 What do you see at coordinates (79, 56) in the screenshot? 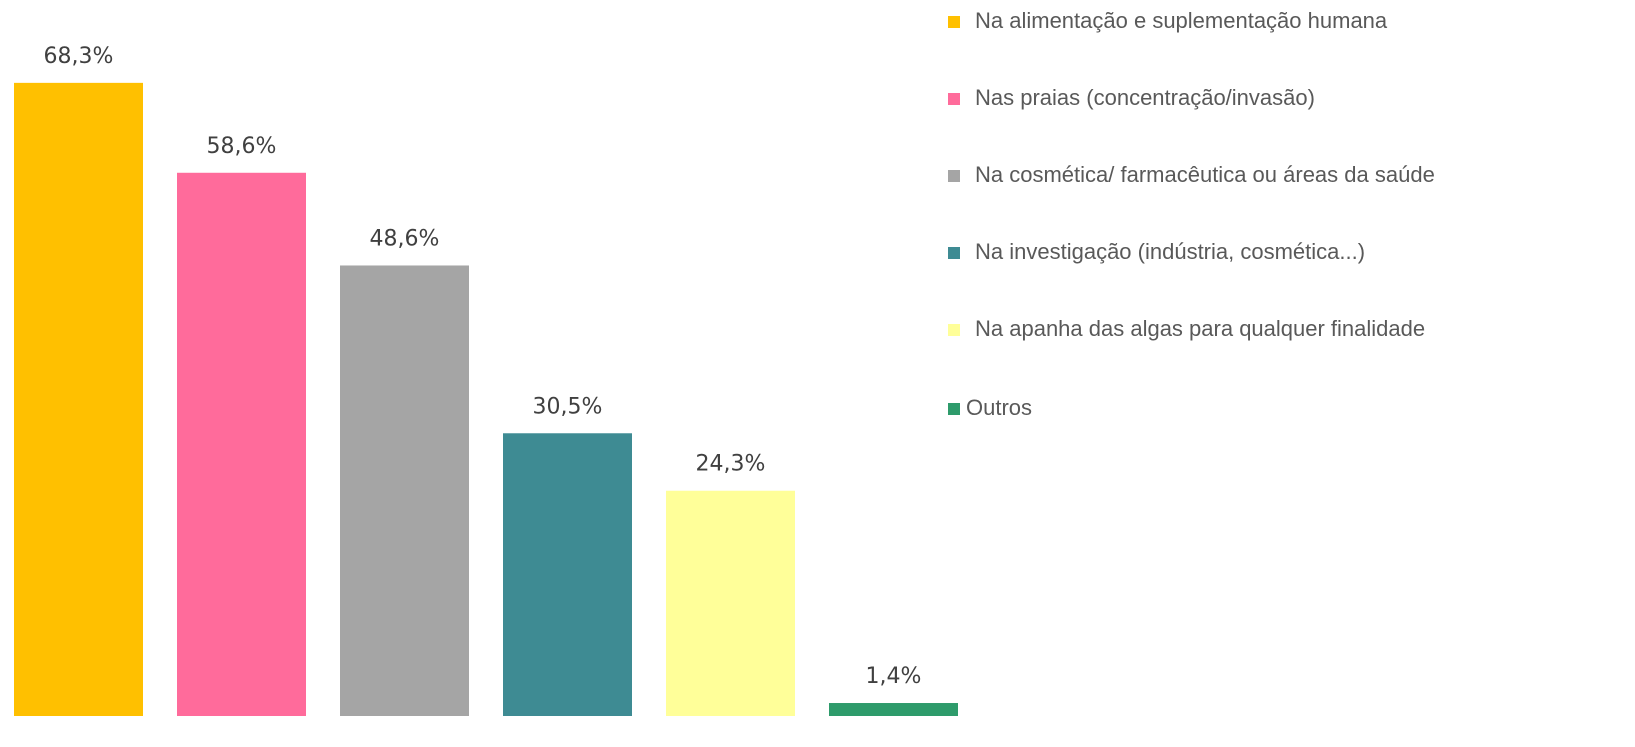
I see `value-label: 68,3%` at bounding box center [79, 56].